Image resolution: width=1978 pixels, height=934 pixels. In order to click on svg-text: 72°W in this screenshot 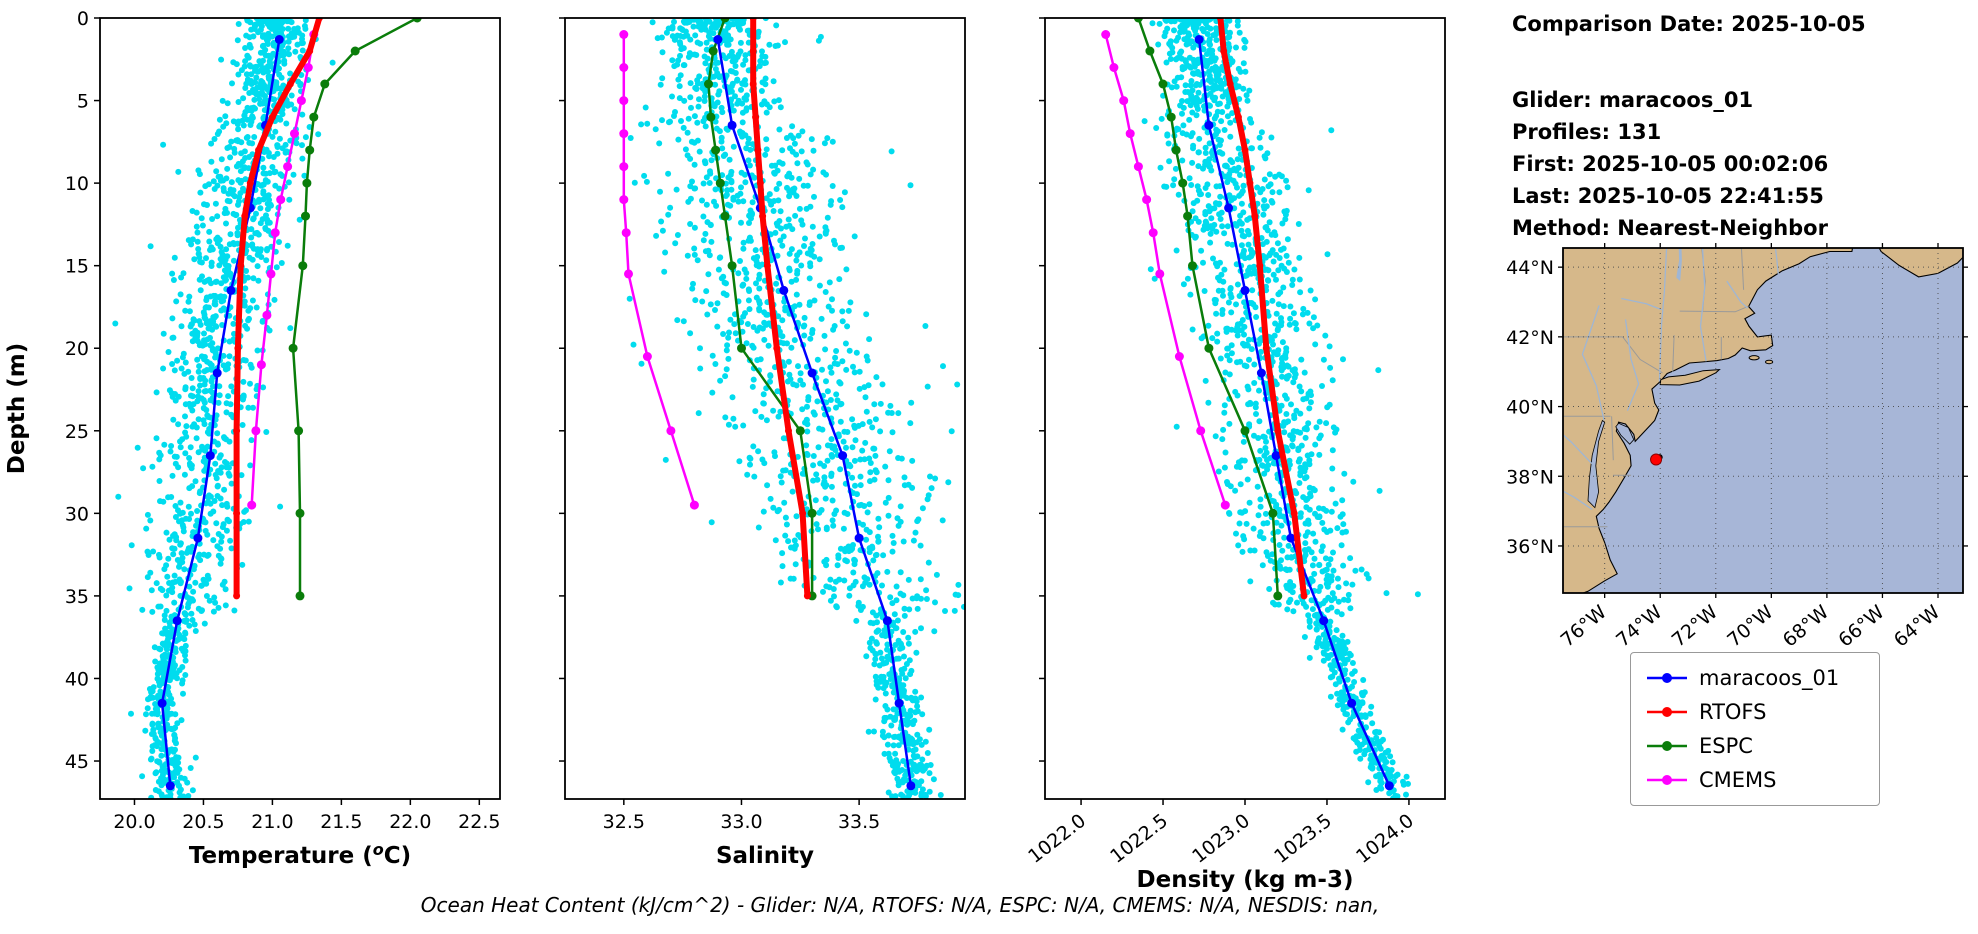, I will do `click(1695, 626)`.